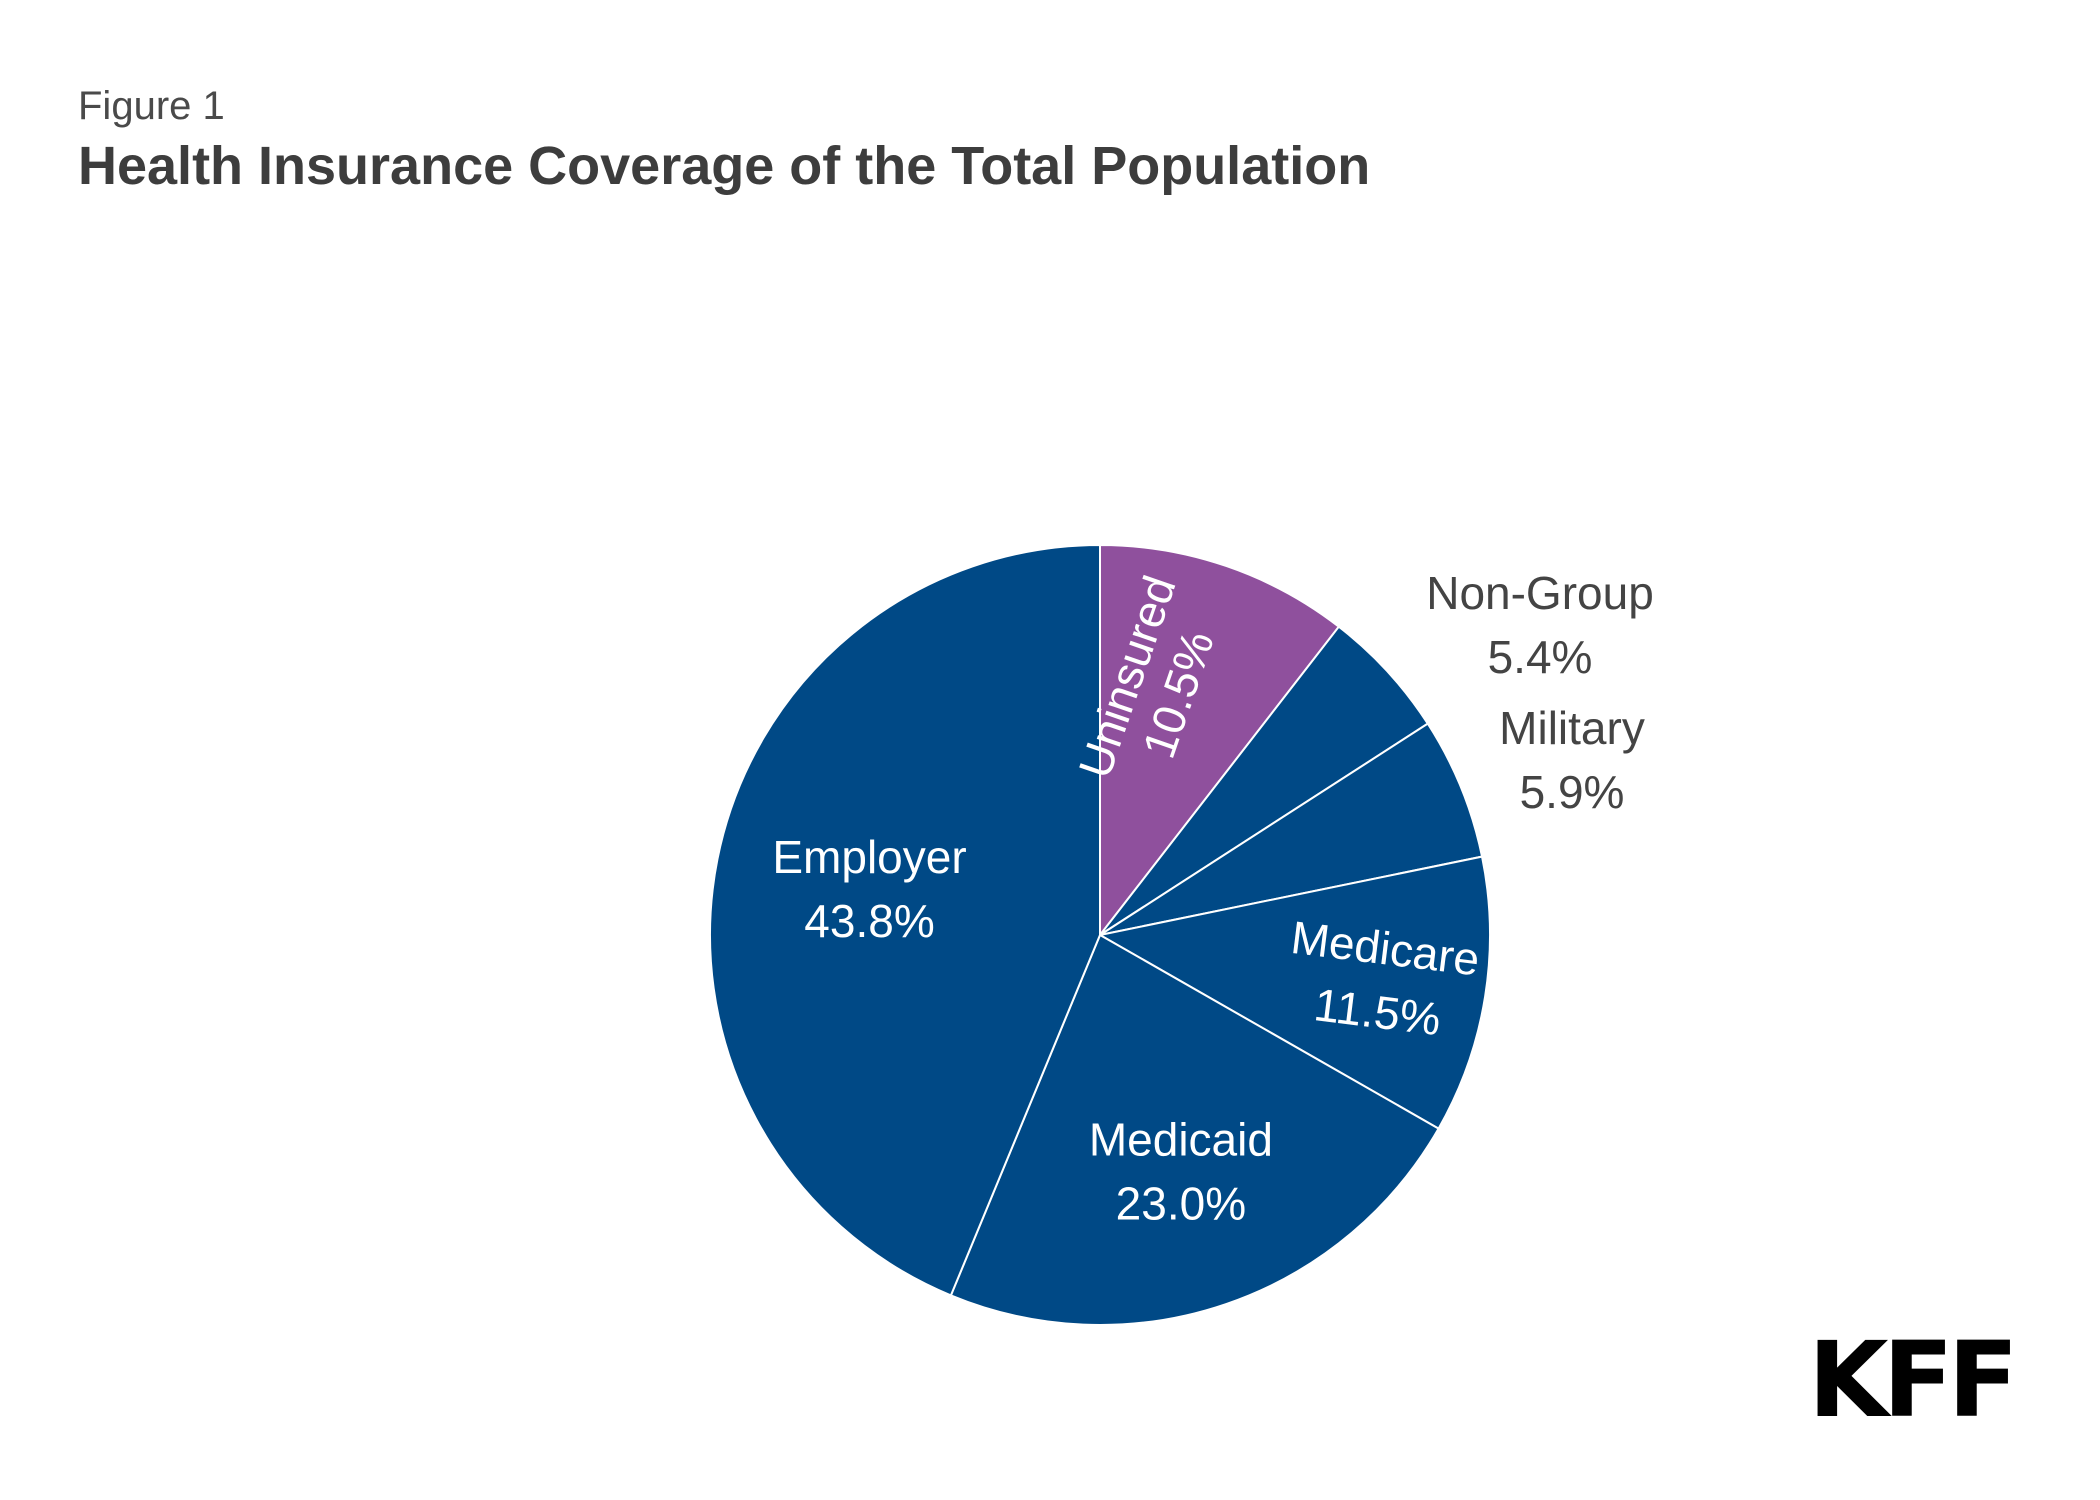 The image size is (2100, 1500). I want to click on slice-label-employer: Employer 43.8%, so click(869, 889).